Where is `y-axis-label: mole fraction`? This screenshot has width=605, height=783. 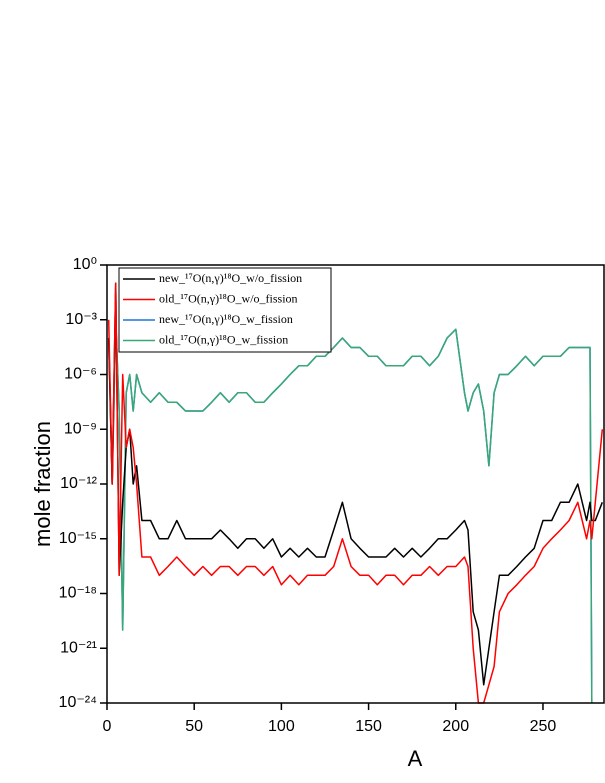
y-axis-label: mole fraction is located at coordinates (42, 484).